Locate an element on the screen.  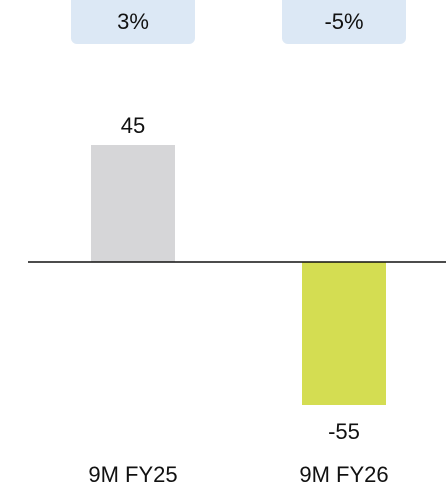
change-badges: 3% -5% is located at coordinates (238, 22).